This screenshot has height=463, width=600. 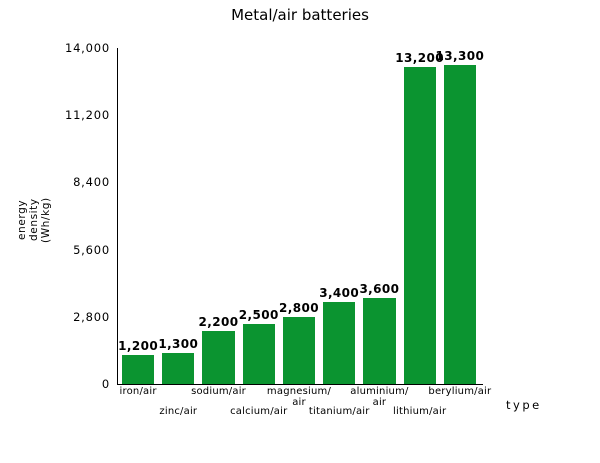 I want to click on bar-value-label: 1,200, so click(x=138, y=346).